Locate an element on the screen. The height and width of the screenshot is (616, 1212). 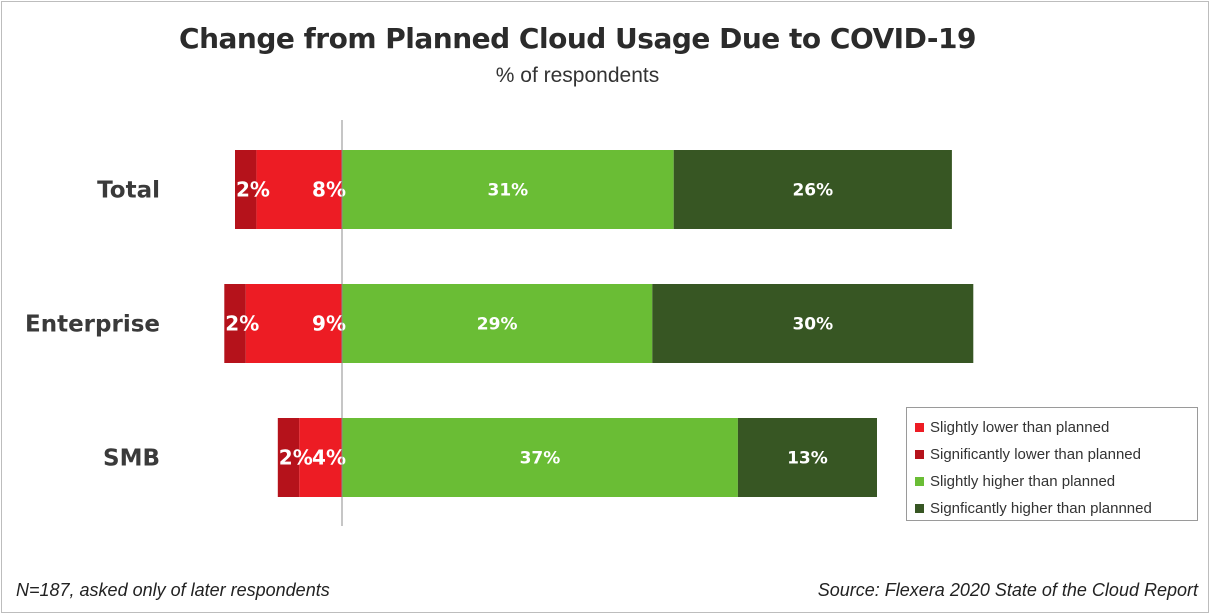
data-label-total-slightly-higher-than-planned: 31% is located at coordinates (507, 191).